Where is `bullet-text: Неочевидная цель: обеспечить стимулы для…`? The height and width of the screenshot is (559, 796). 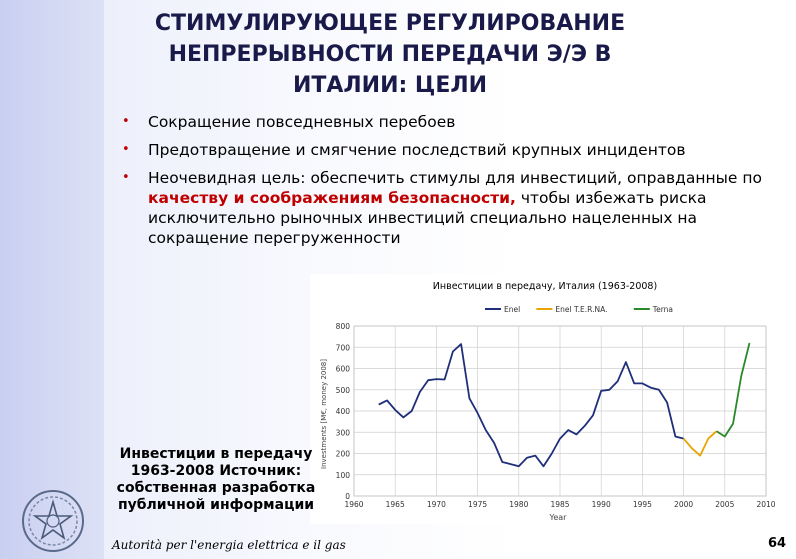 bullet-text: Неочевидная цель: обеспечить стимулы для… is located at coordinates (455, 208).